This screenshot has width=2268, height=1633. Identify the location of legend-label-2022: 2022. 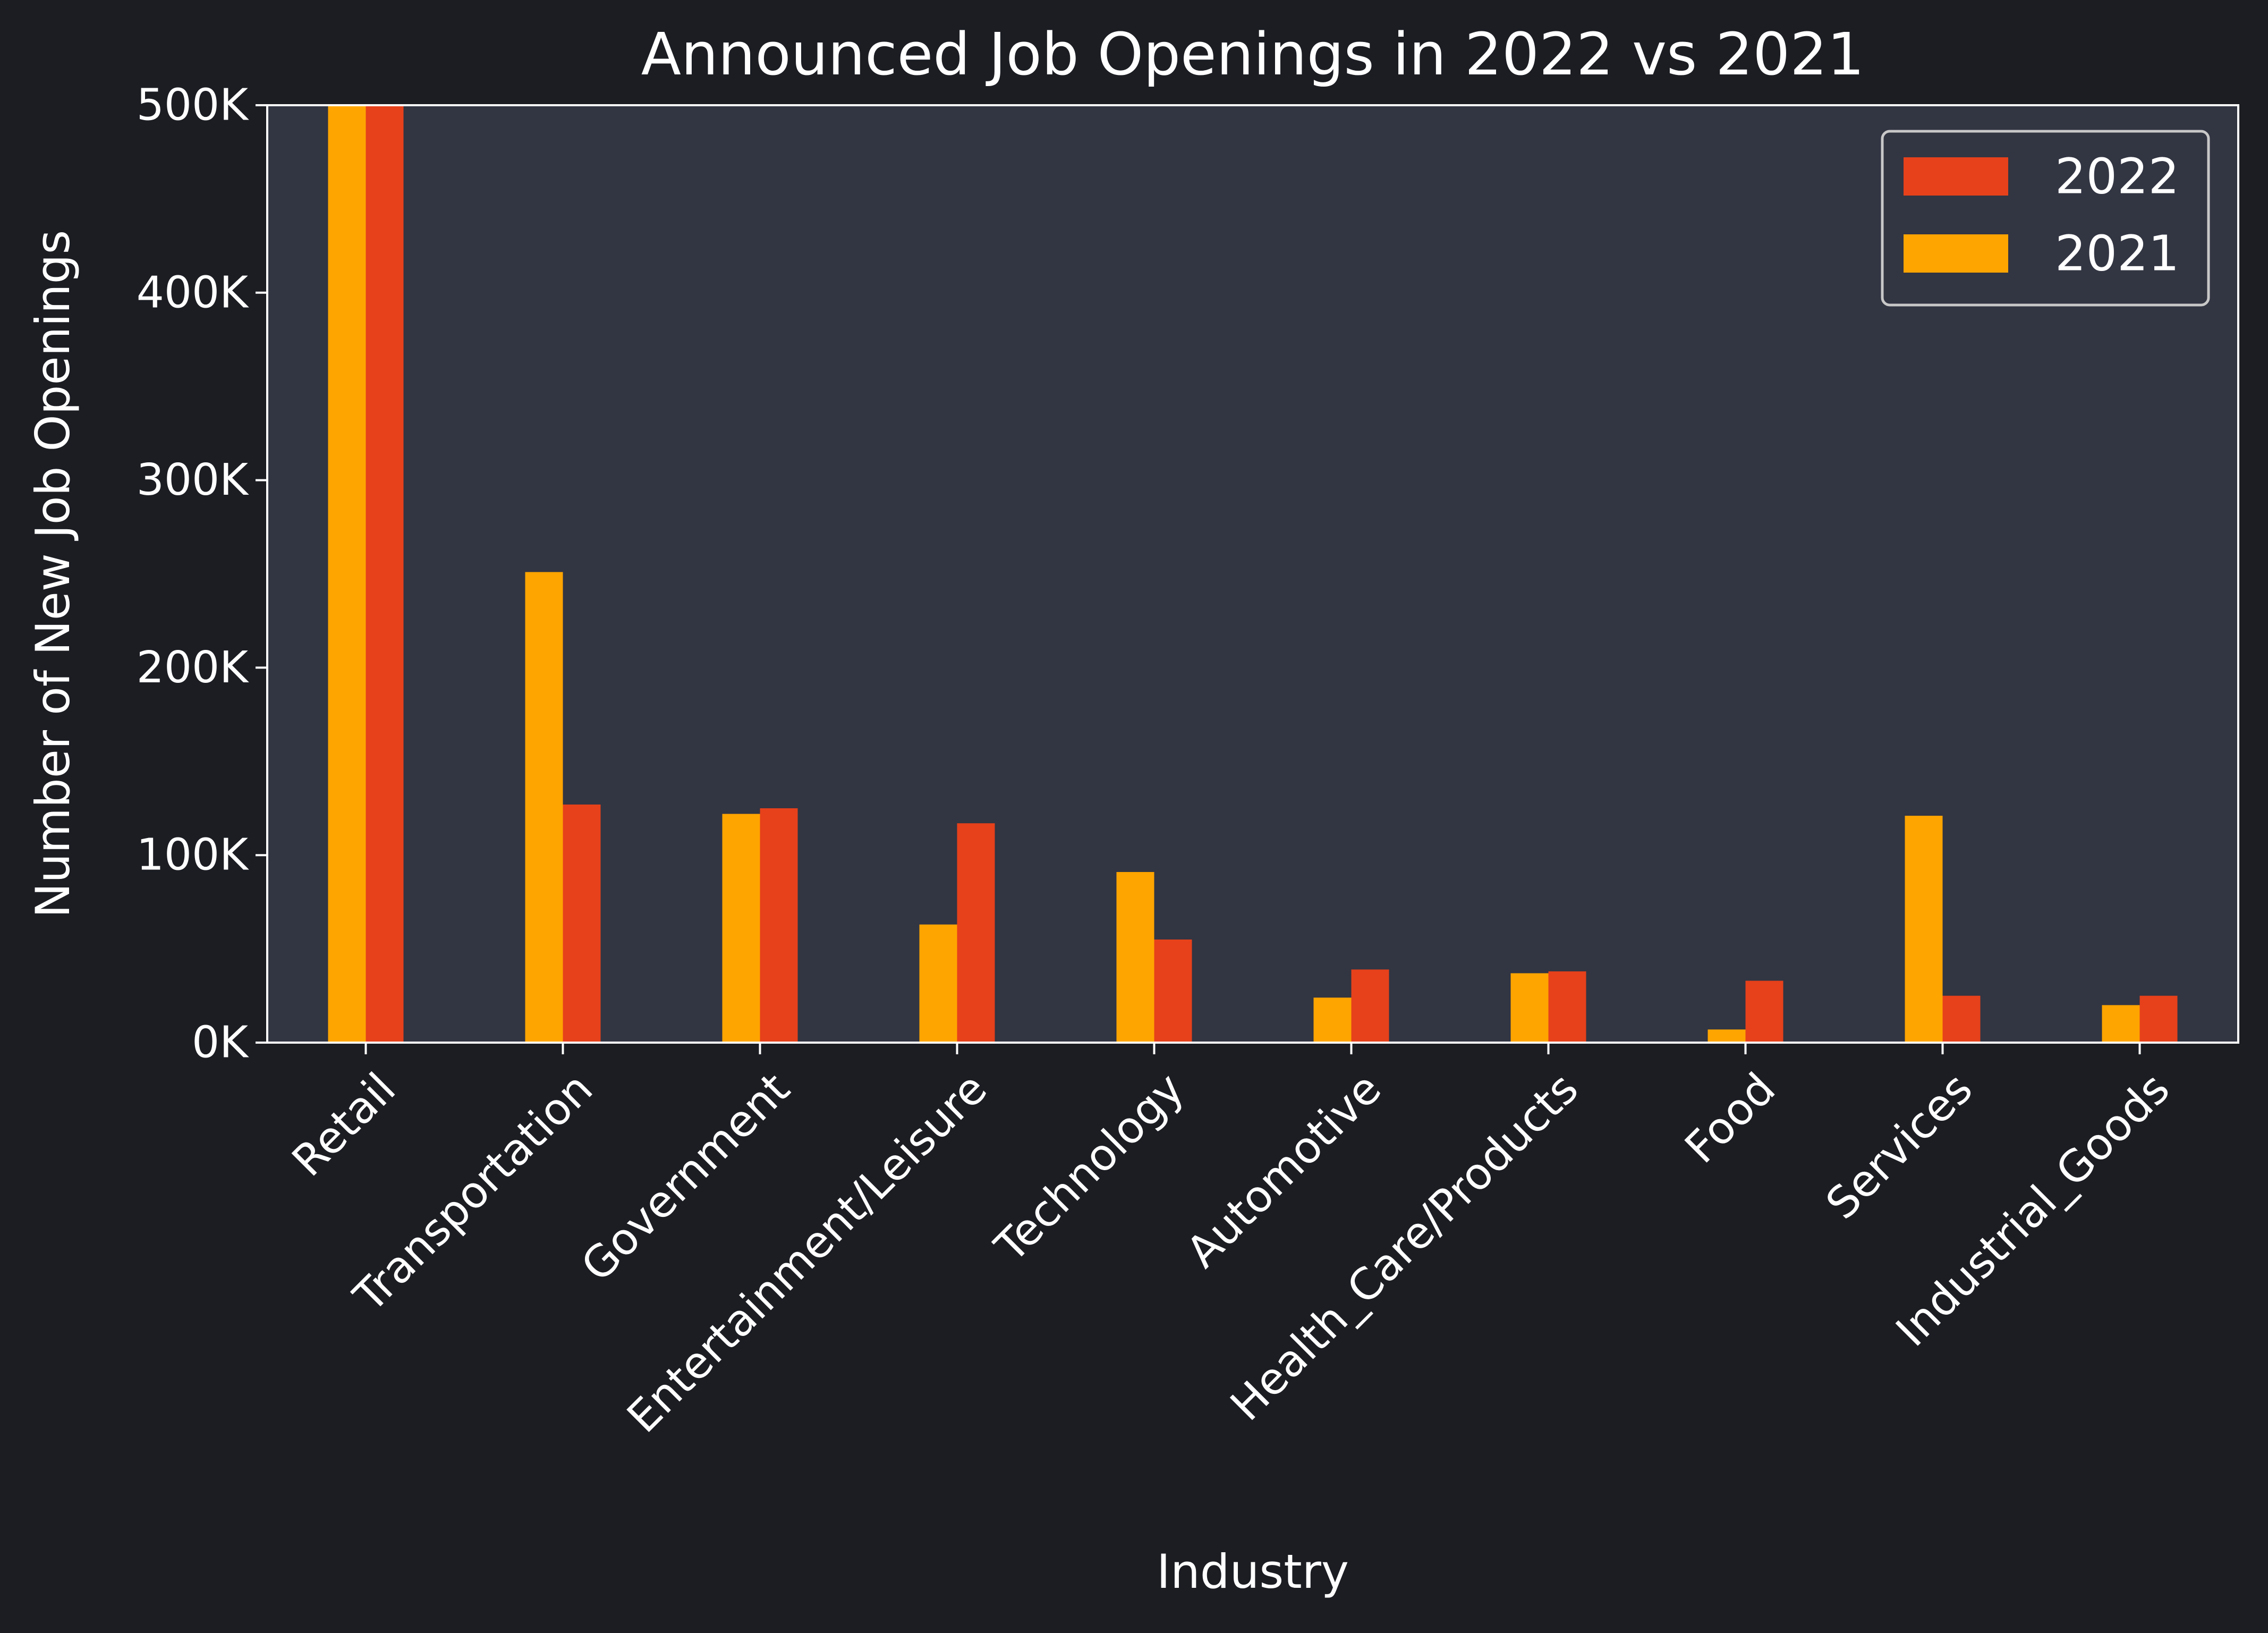
(2117, 176).